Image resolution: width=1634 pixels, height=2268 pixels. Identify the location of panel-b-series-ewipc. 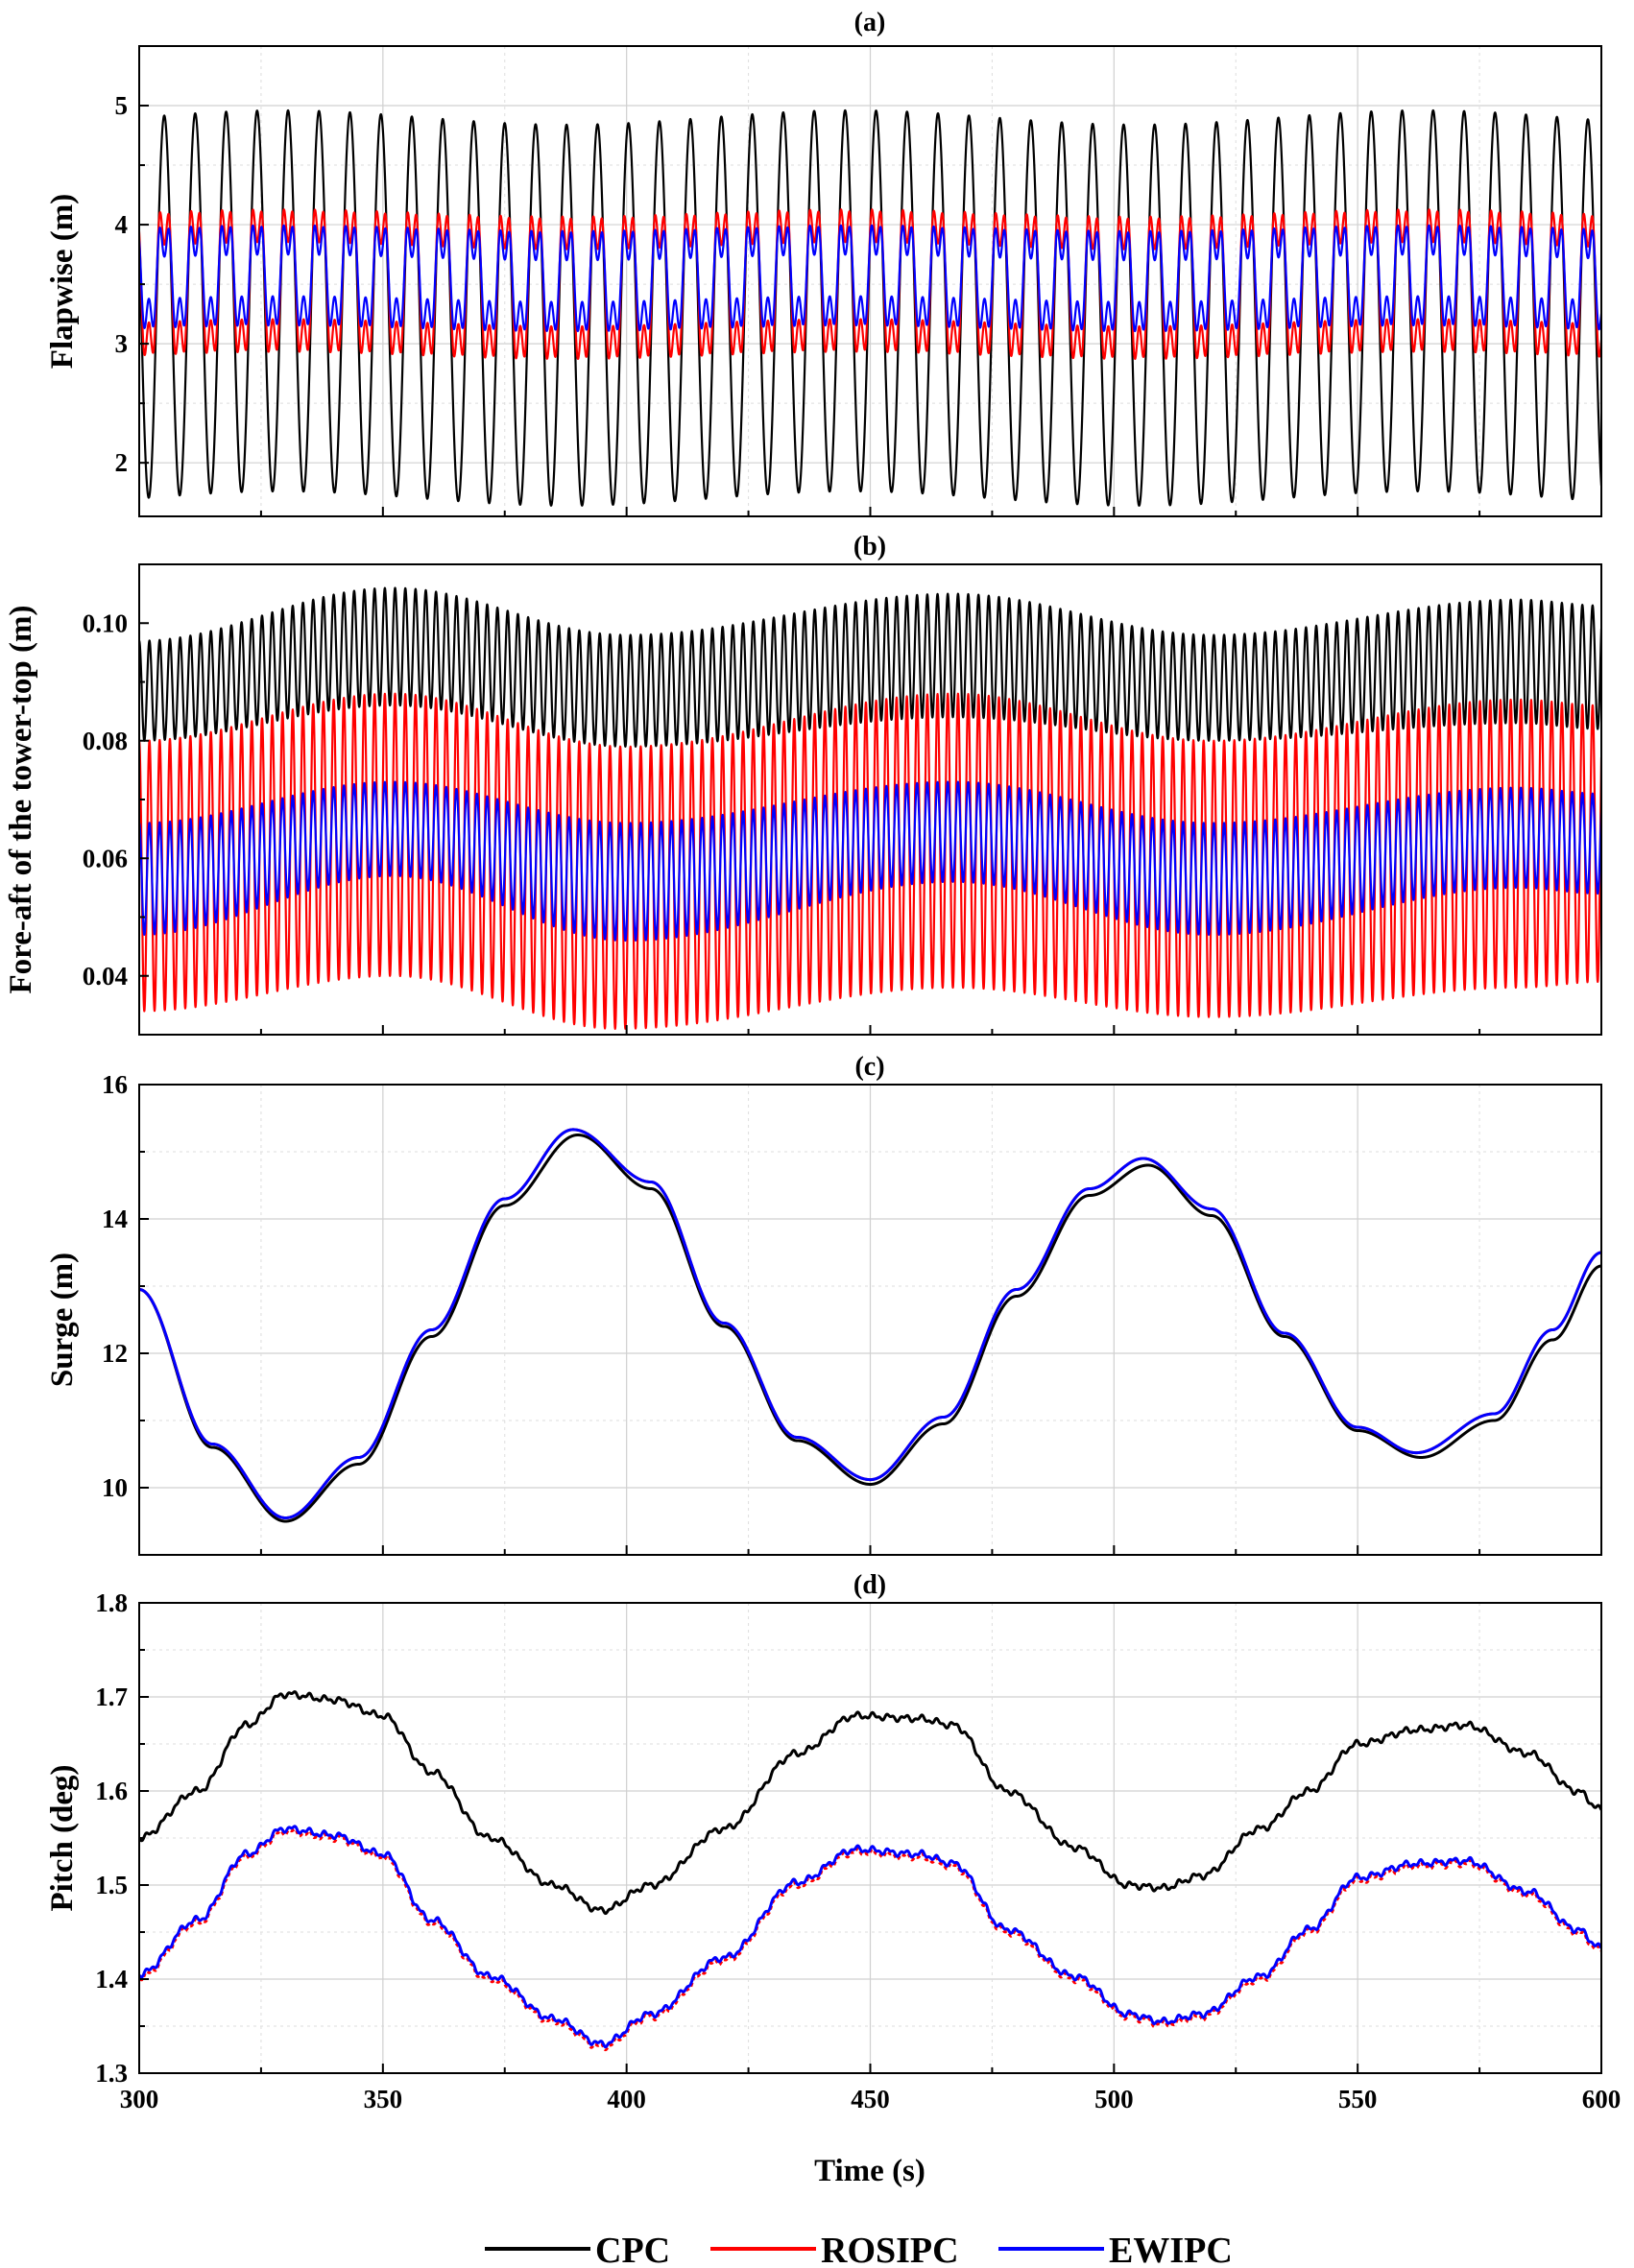
(870, 861).